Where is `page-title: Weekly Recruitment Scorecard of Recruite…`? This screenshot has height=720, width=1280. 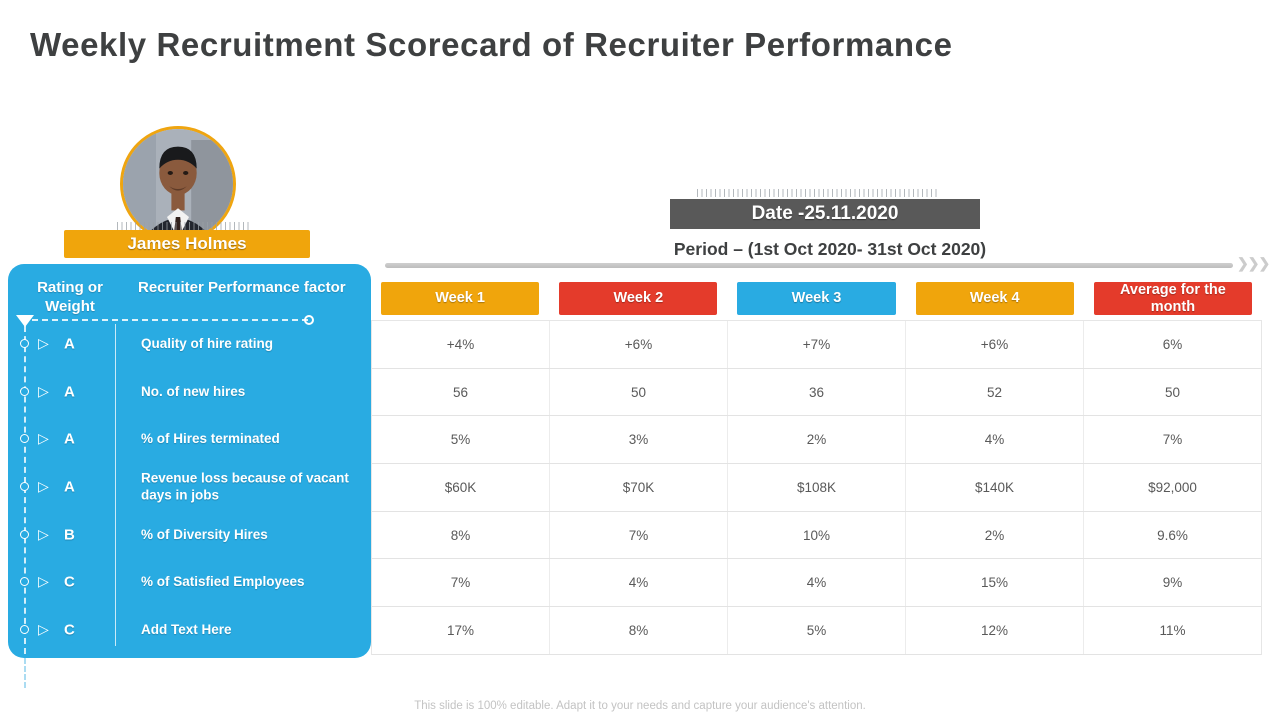
page-title: Weekly Recruitment Scorecard of Recruite… is located at coordinates (491, 44).